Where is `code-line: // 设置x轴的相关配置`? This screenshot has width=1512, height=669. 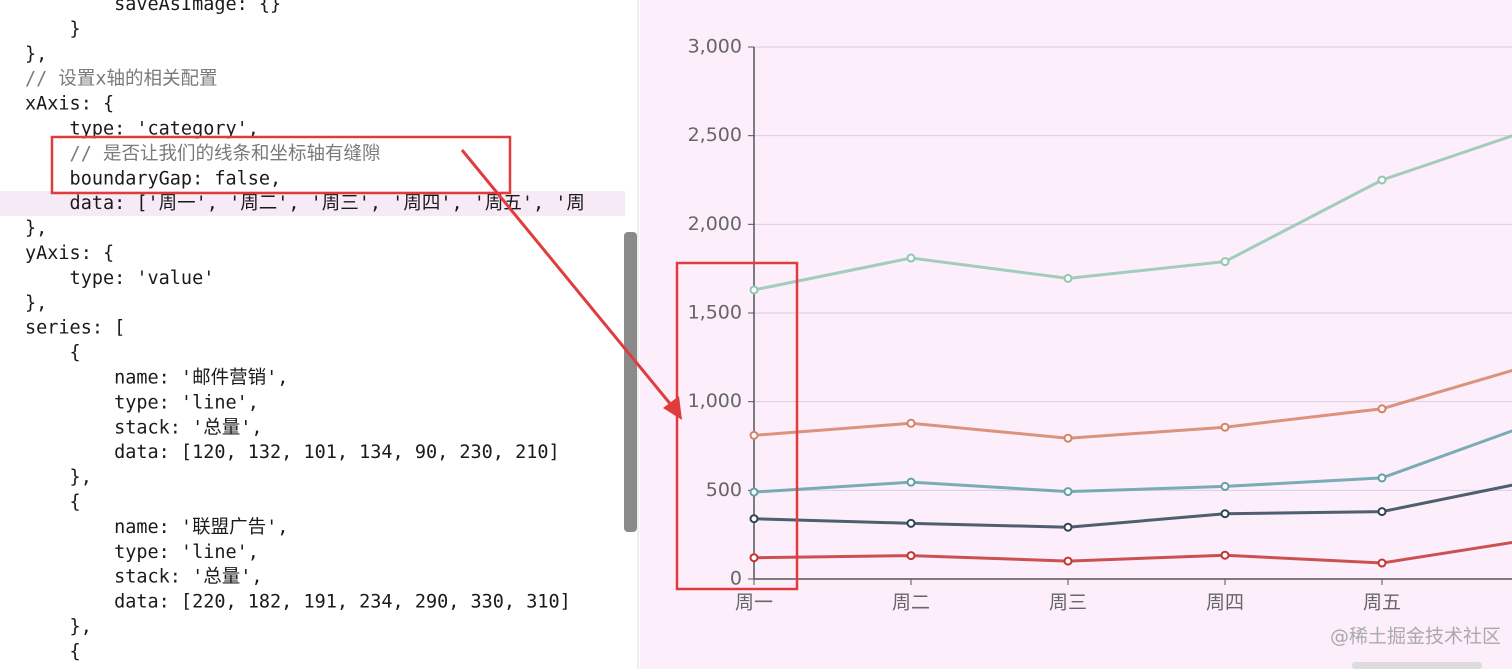 code-line: // 设置x轴的相关配置 is located at coordinates (109, 79).